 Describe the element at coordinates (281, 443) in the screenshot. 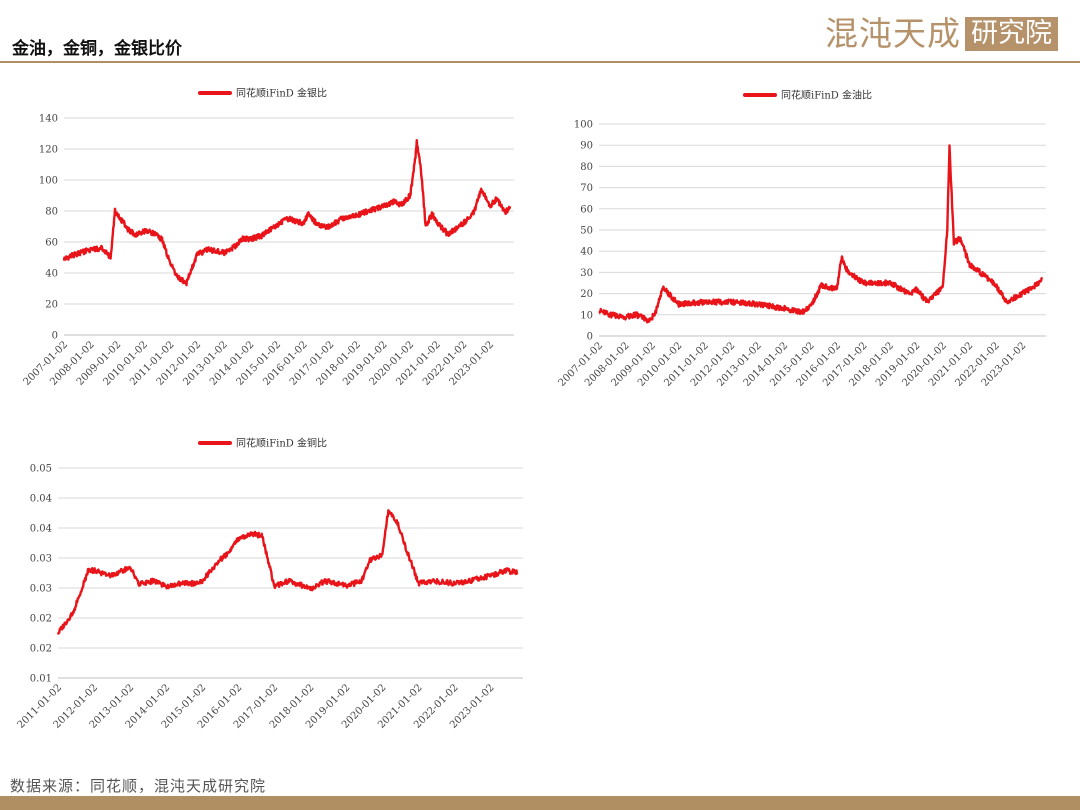

I see `legend-label: 同花顺iFinD 金铜比` at that location.